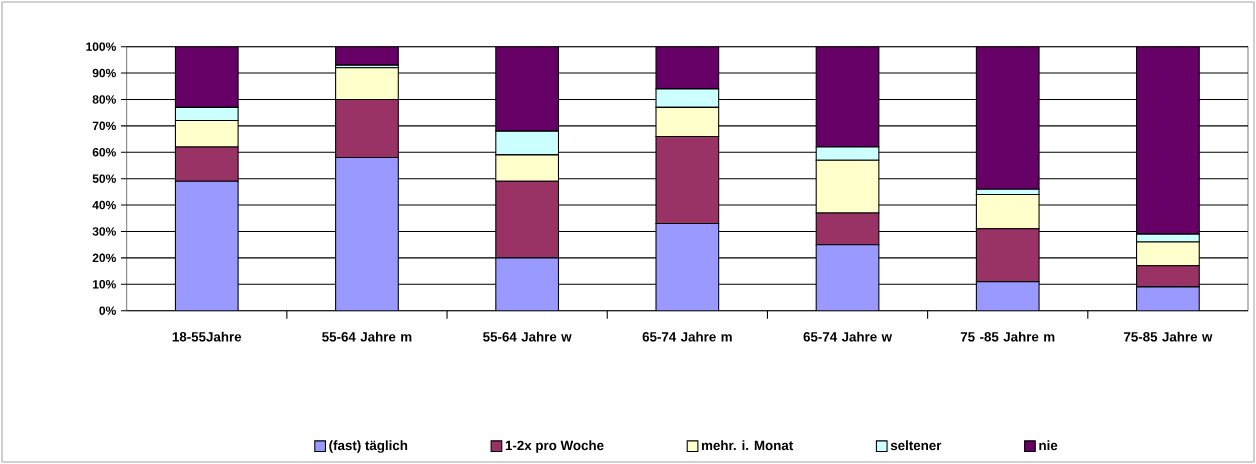 The image size is (1256, 464). Describe the element at coordinates (916, 445) in the screenshot. I see `legend-label: seltener` at that location.